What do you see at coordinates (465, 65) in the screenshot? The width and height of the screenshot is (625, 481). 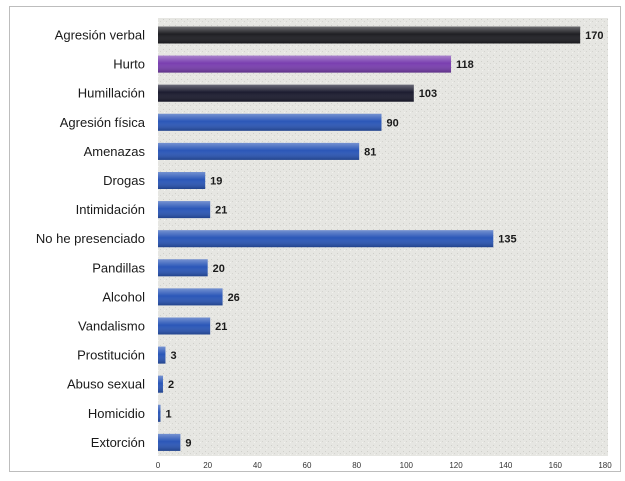 I see `value-label: 118` at bounding box center [465, 65].